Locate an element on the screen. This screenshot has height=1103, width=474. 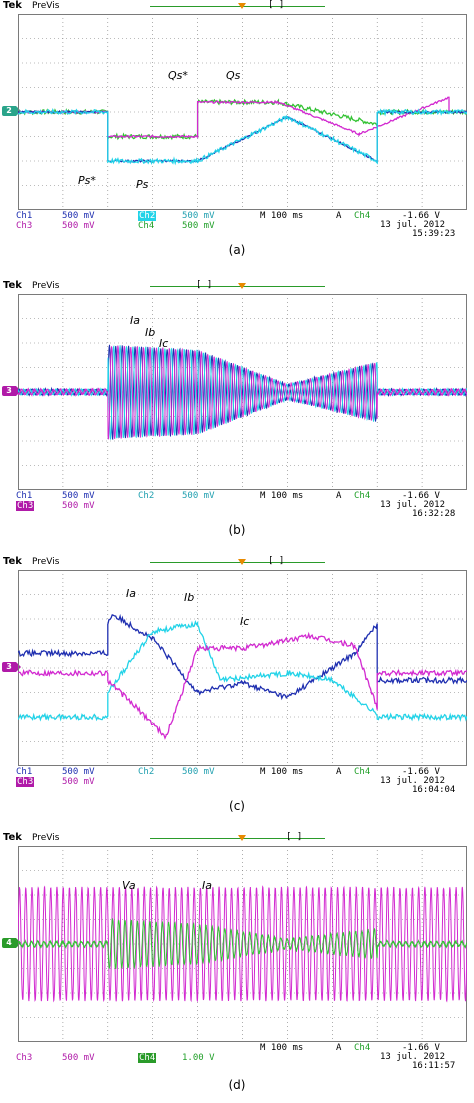
panel-caption: (d) is located at coordinates (237, 1085).